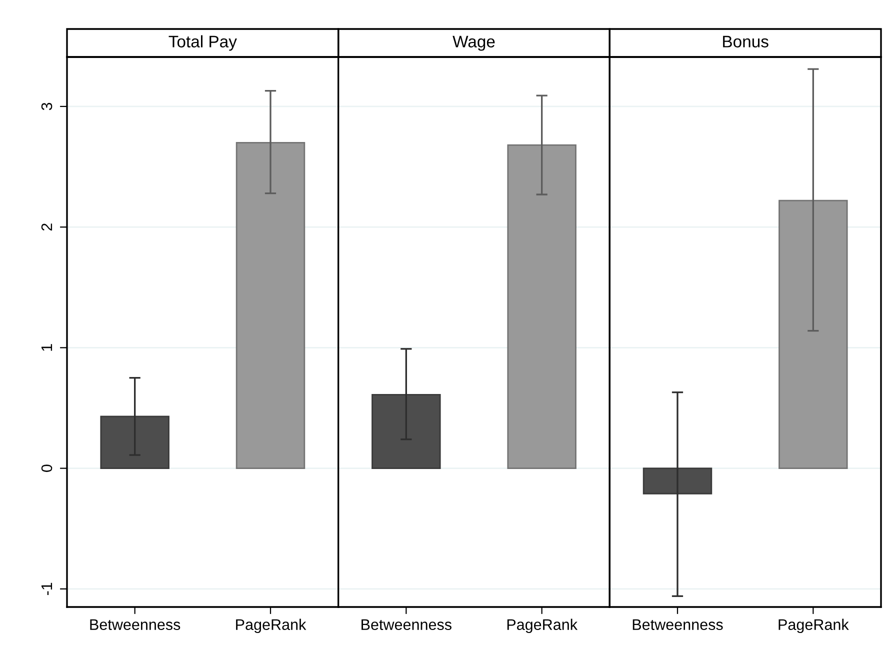 The width and height of the screenshot is (896, 654). Describe the element at coordinates (745, 42) in the screenshot. I see `chart-title: Bonus` at that location.